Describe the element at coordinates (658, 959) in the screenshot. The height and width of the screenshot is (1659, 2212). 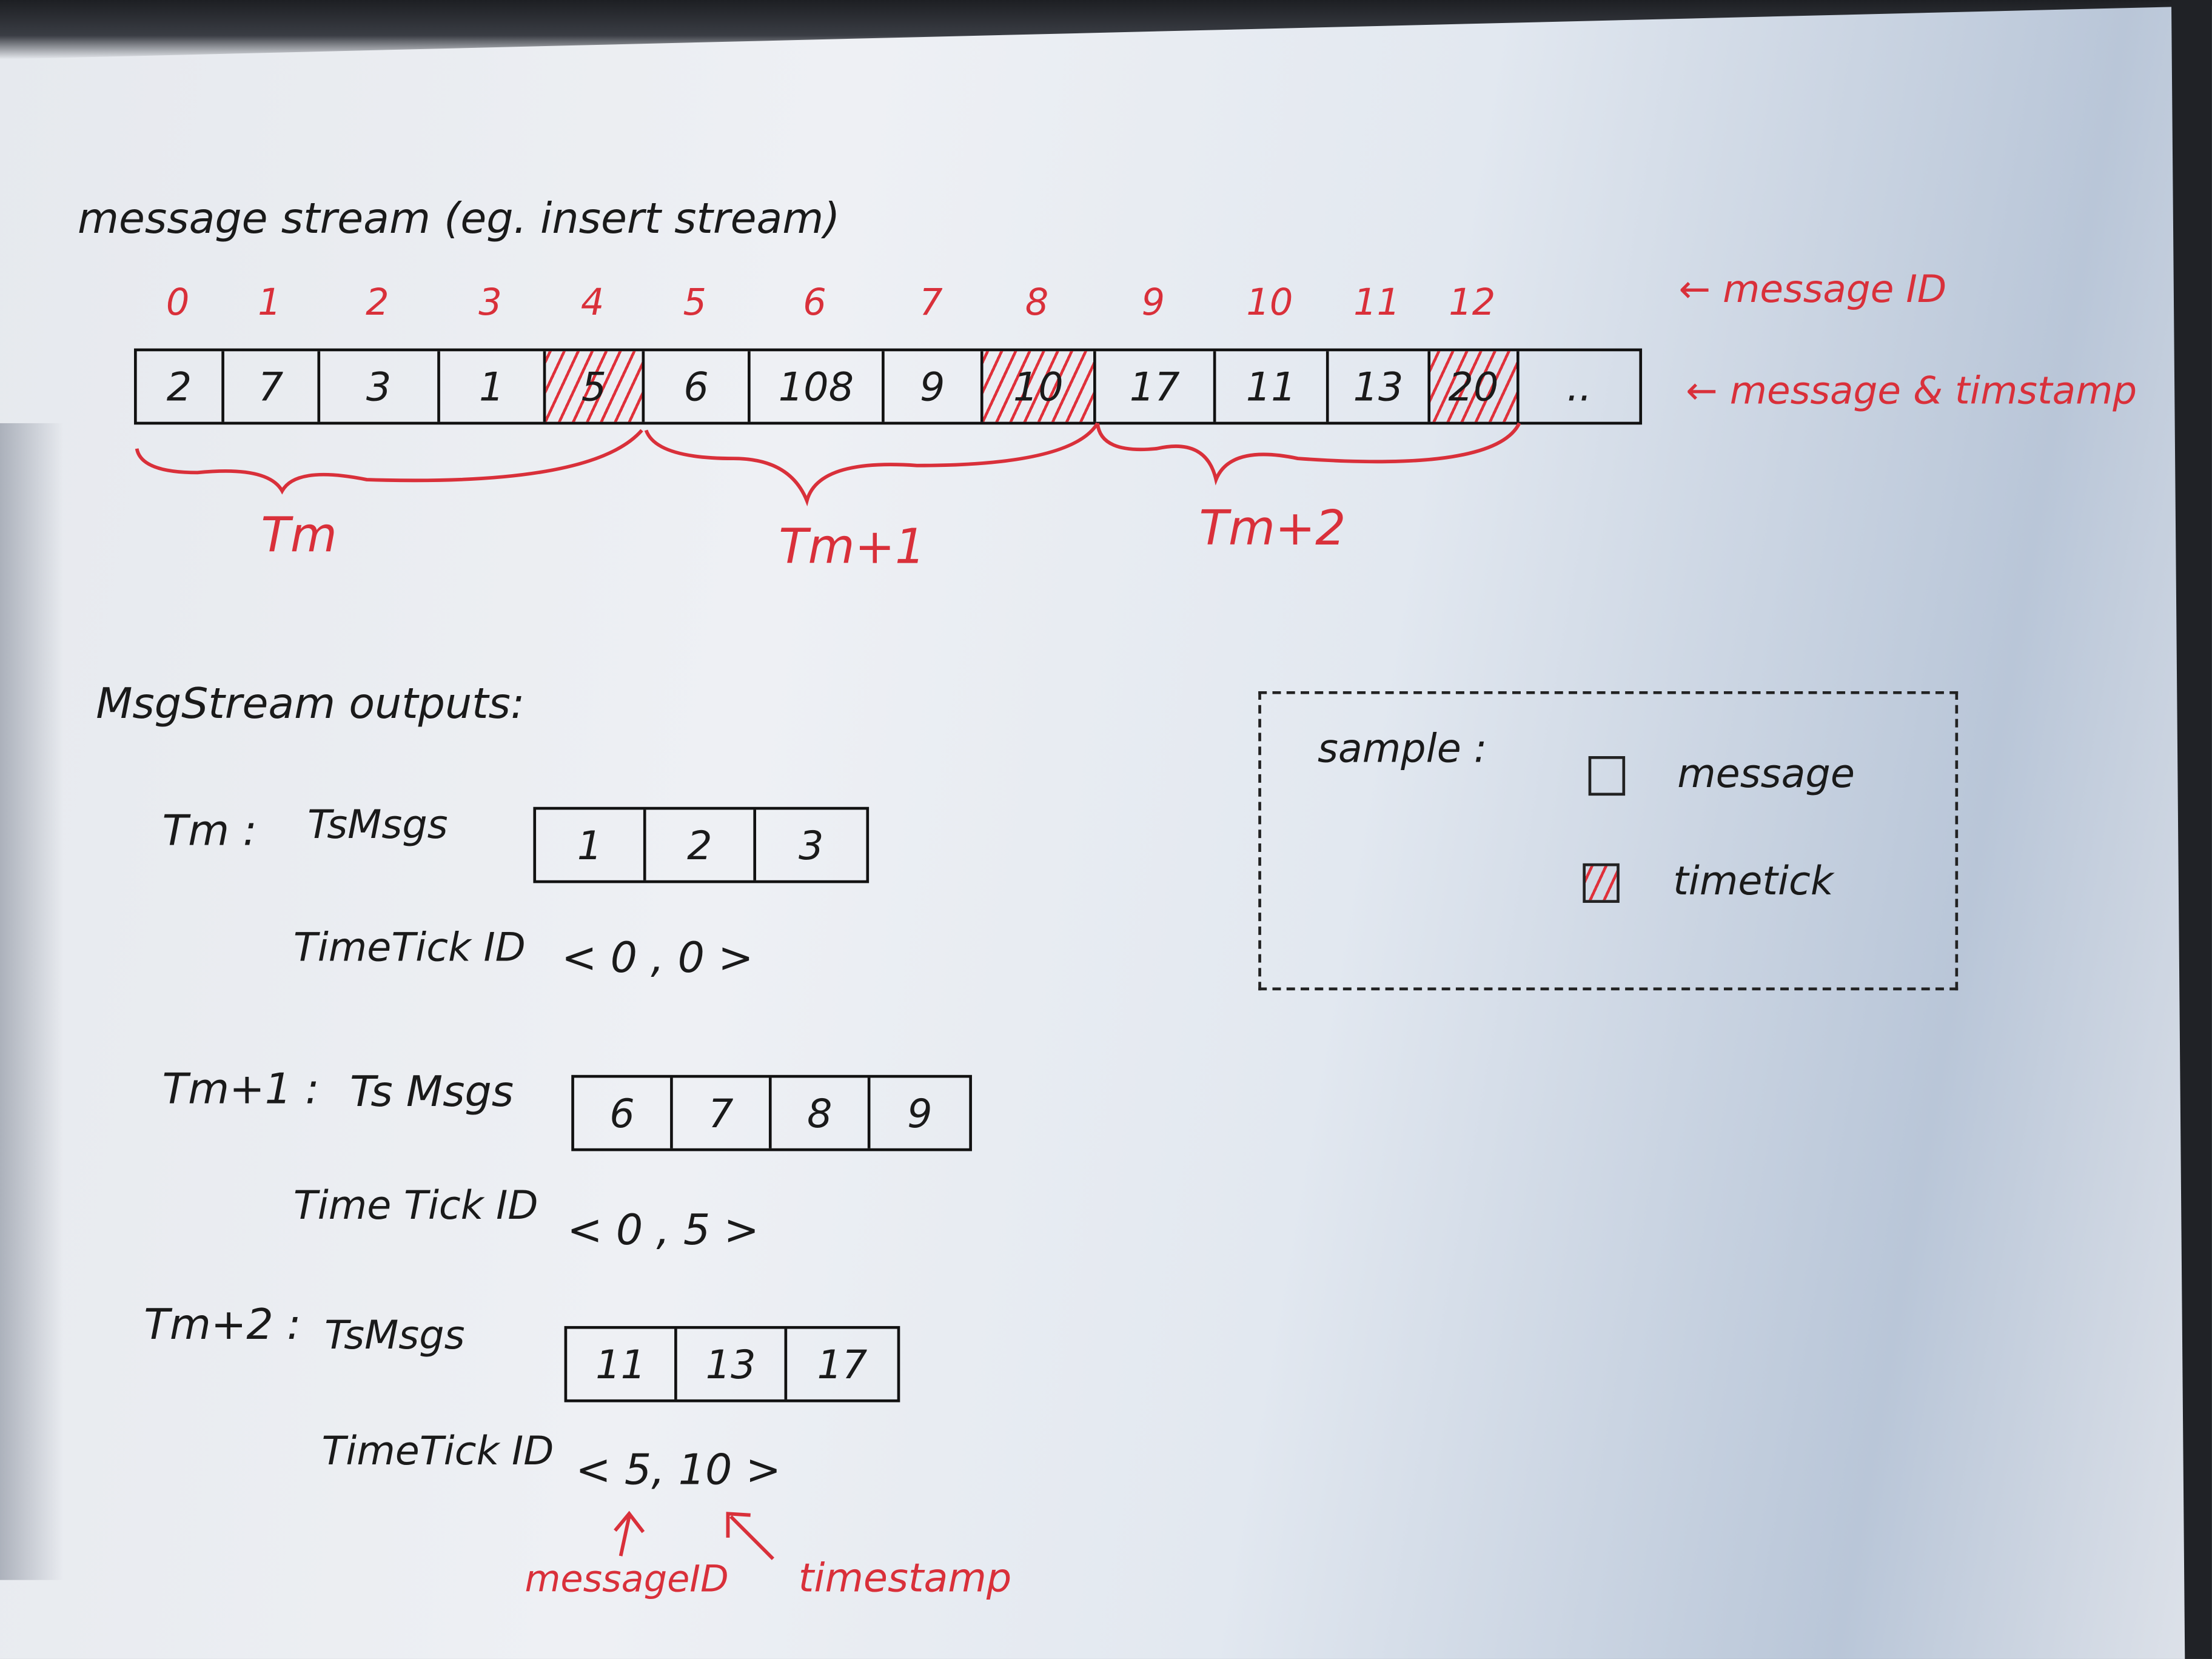
I see `timetick-id-value: < 0 , 0 >` at that location.